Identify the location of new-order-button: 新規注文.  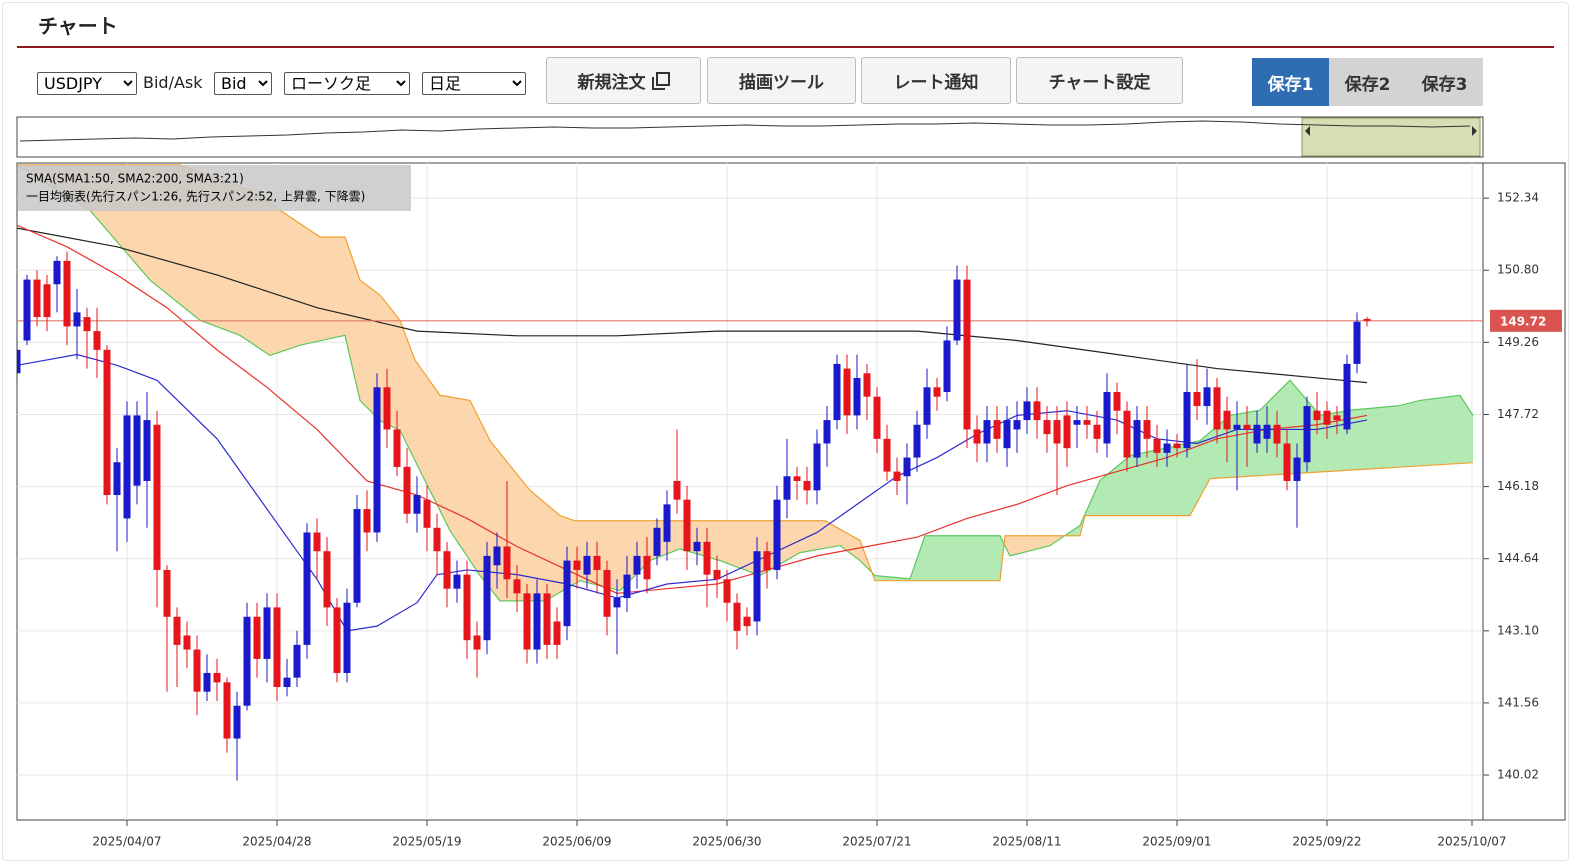
(623, 80).